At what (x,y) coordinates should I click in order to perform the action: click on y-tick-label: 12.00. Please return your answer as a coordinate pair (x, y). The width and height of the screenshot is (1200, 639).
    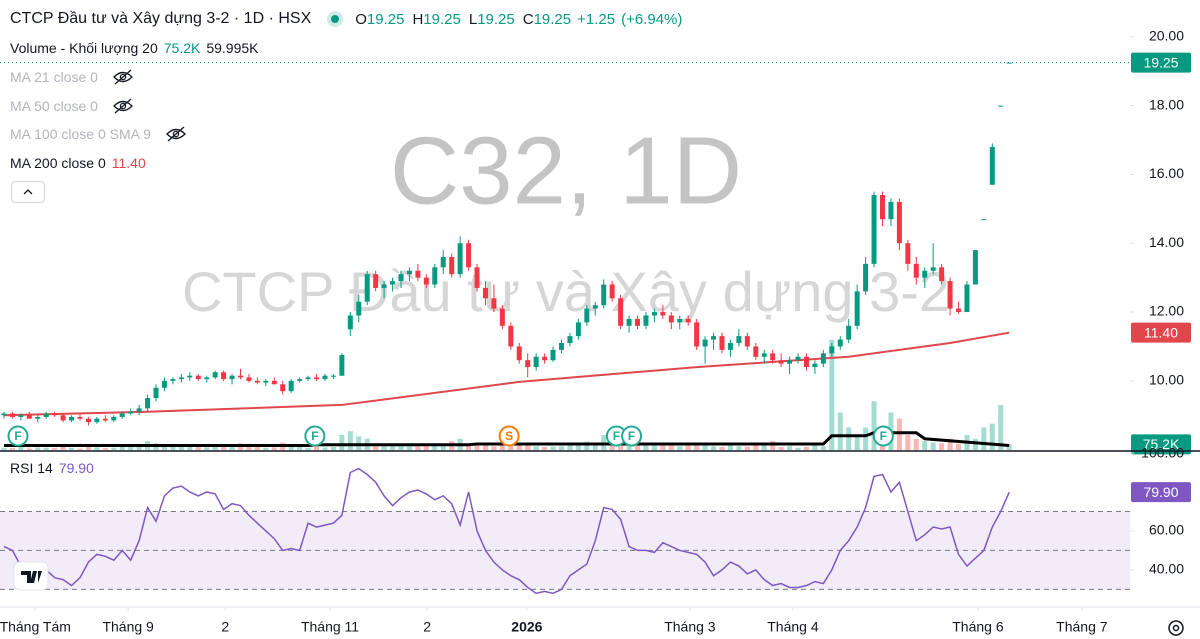
    Looking at the image, I should click on (1166, 311).